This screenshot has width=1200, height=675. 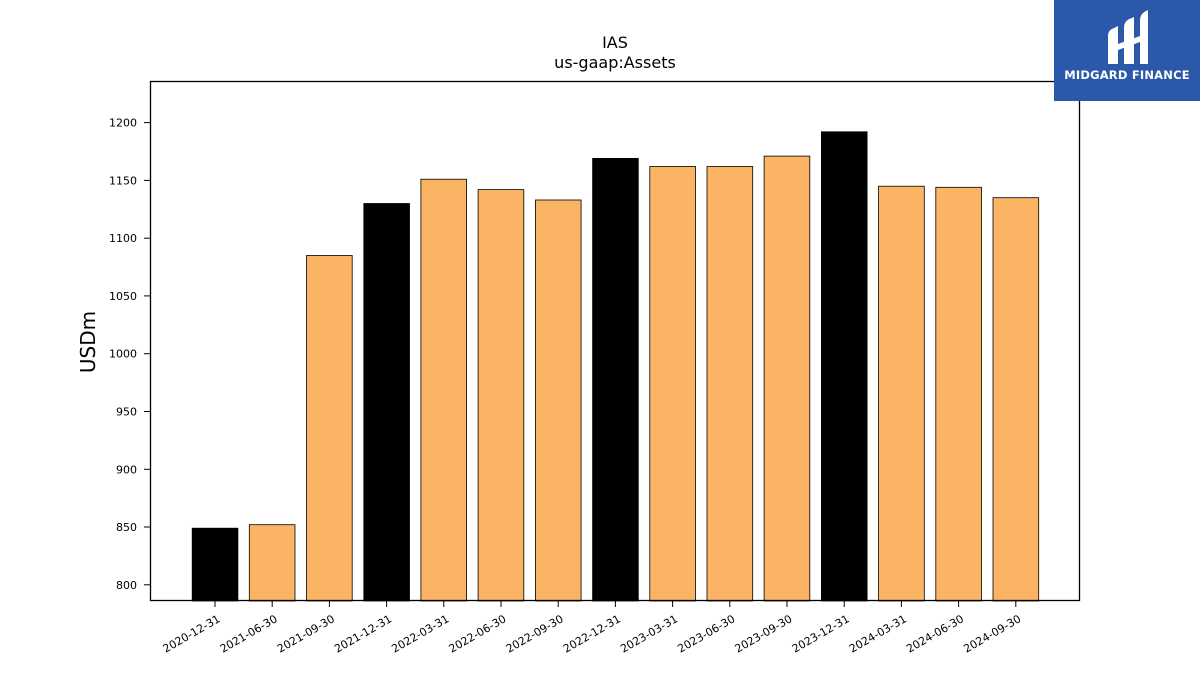 What do you see at coordinates (764, 633) in the screenshot?
I see `x-tick-label-2023-09-30: 2023-09-30` at bounding box center [764, 633].